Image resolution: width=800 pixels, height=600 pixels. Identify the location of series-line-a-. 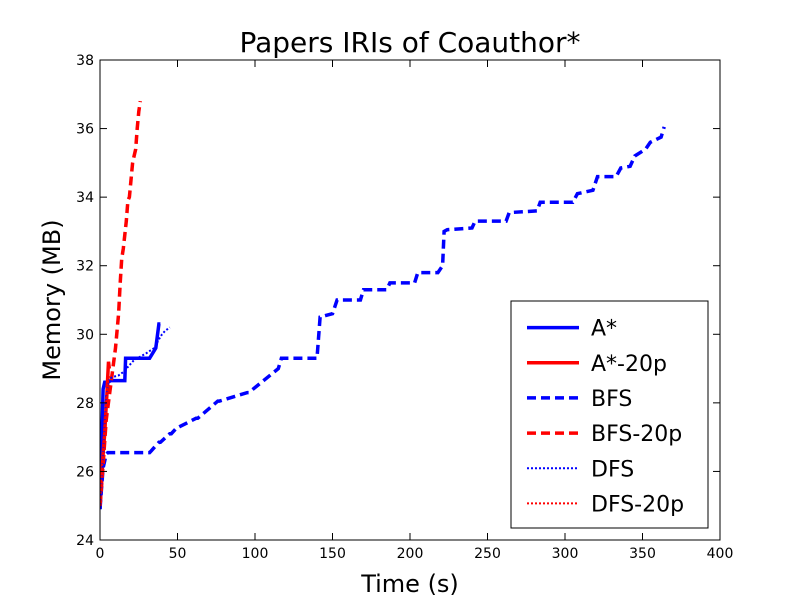
(130, 416).